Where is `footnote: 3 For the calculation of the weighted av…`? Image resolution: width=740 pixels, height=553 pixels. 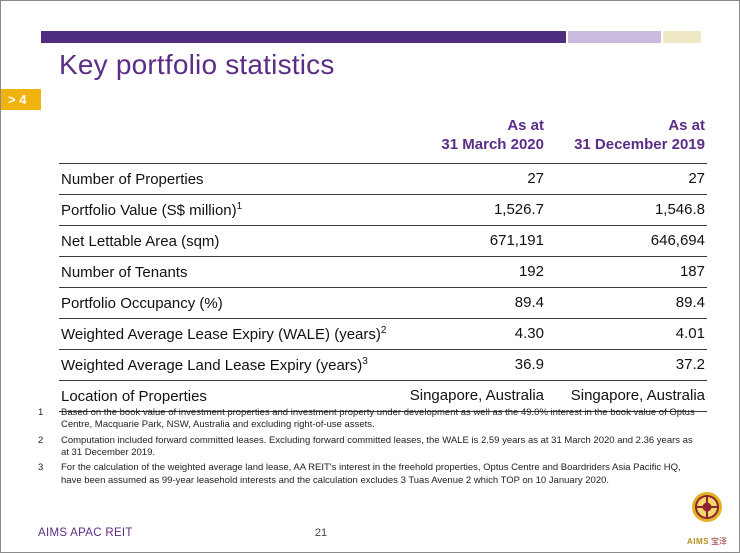 footnote: 3 For the calculation of the weighted av… is located at coordinates (369, 474).